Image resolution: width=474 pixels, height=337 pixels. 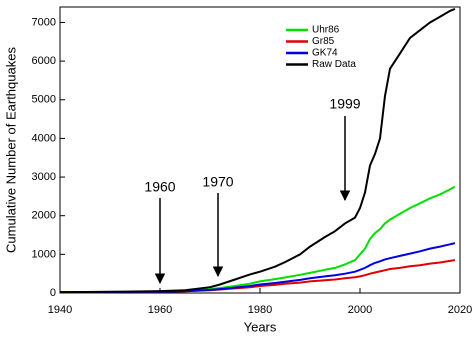 What do you see at coordinates (44, 177) in the screenshot?
I see `y-tick-label: 3000` at bounding box center [44, 177].